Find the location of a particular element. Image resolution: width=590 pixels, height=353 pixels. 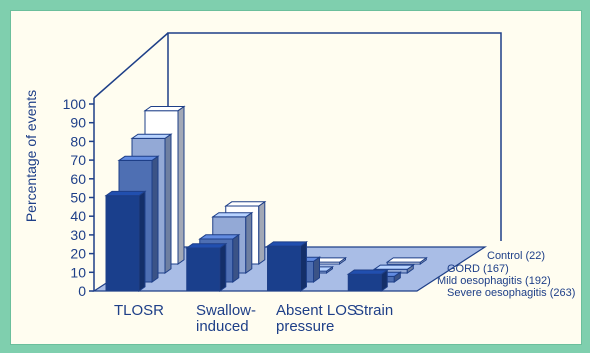

category-label-2: Absent LOS is located at coordinates (316, 310).